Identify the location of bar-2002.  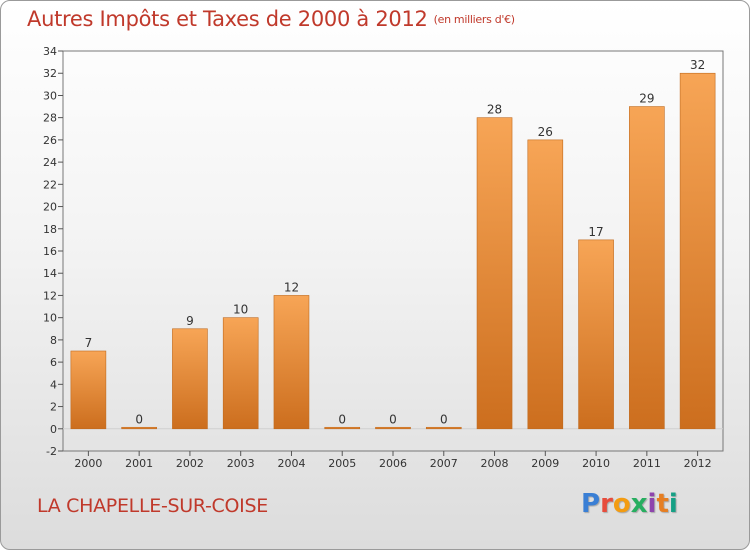
(190, 379).